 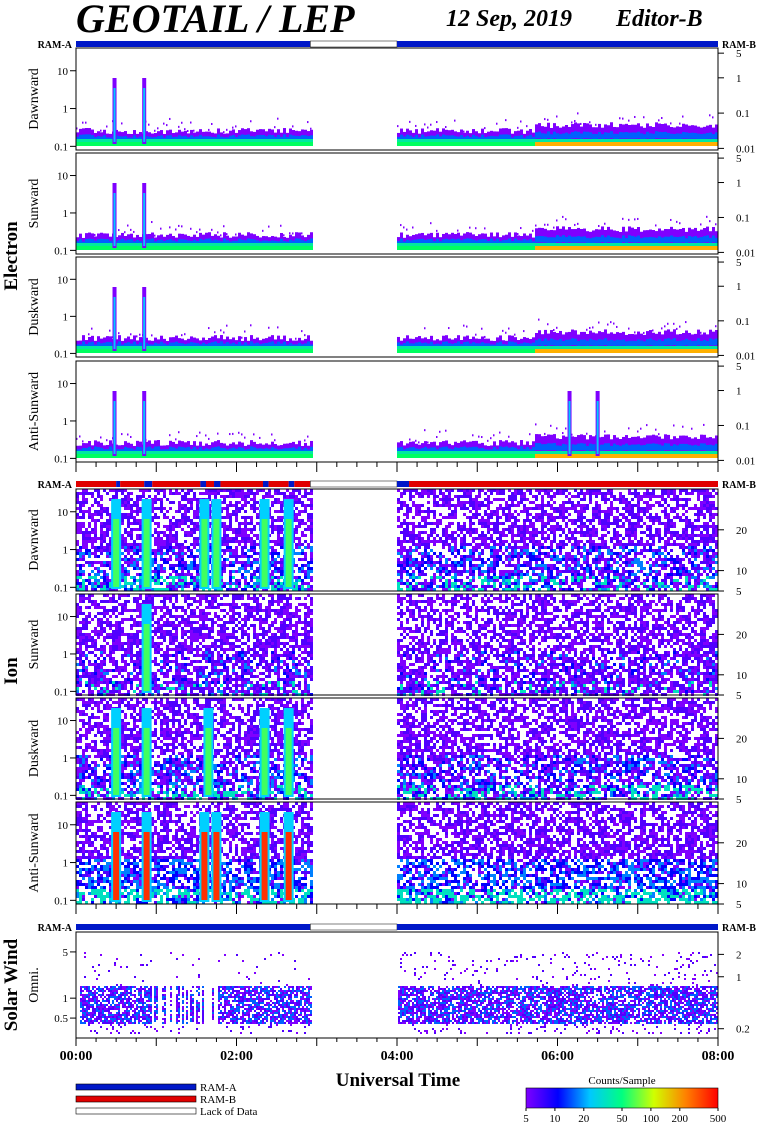 What do you see at coordinates (34, 411) in the screenshot?
I see `panel-label: Anti-Sunward` at bounding box center [34, 411].